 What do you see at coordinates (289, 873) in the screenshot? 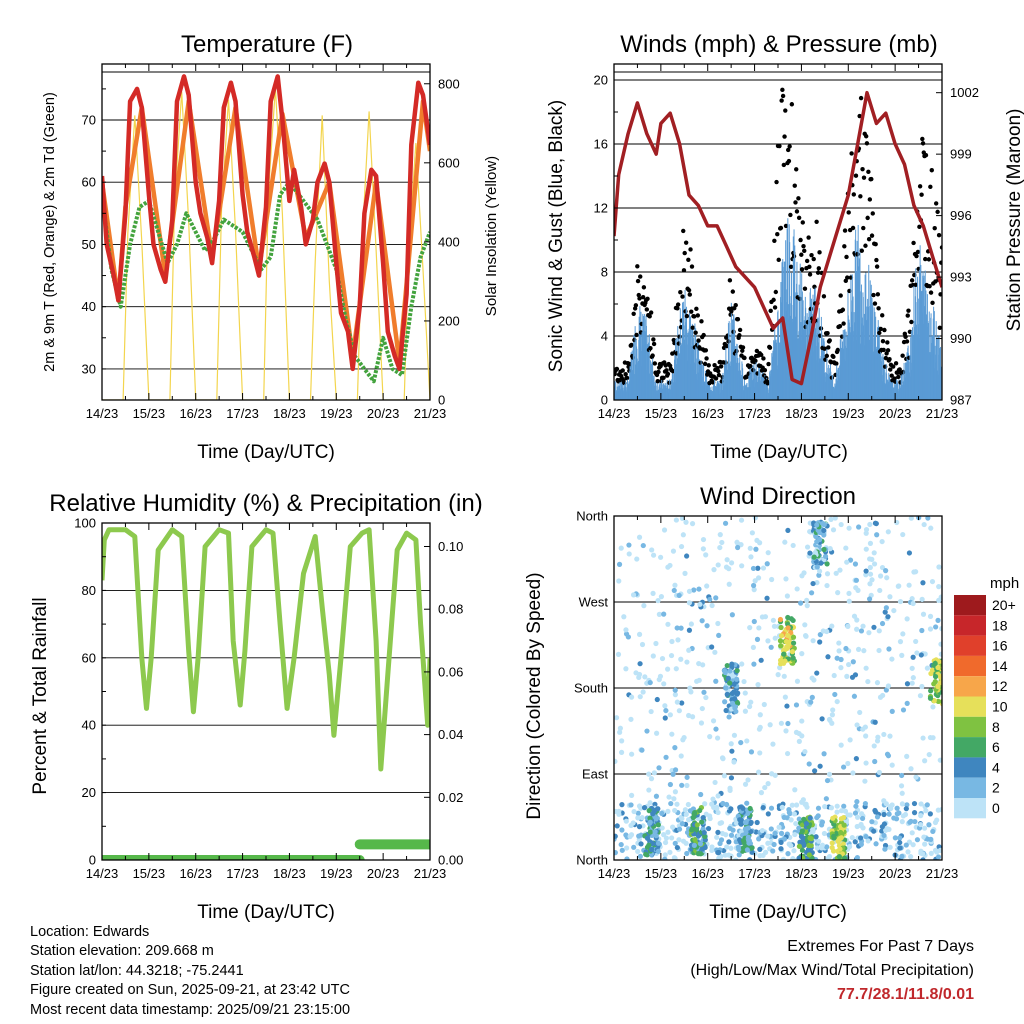
I see `x-tick-label: 18/23` at bounding box center [289, 873].